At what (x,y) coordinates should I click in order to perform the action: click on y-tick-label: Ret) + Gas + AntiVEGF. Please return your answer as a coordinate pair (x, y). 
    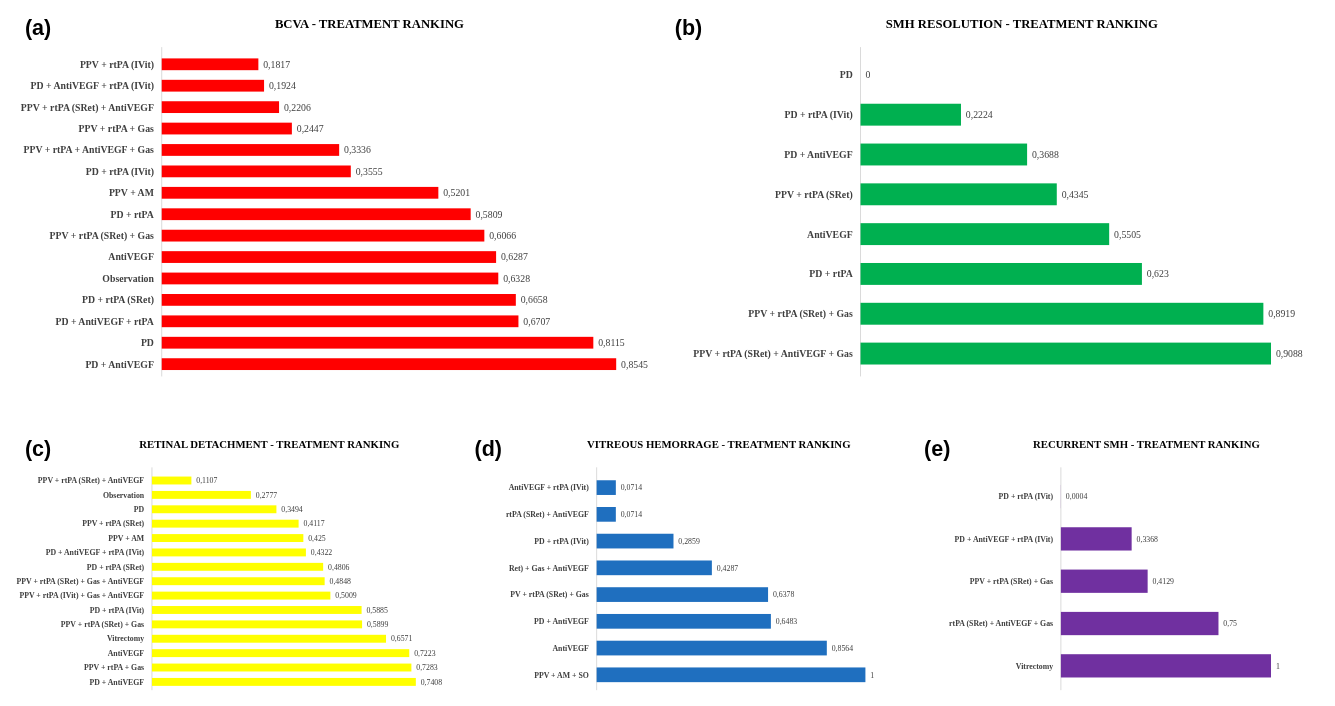
    Looking at the image, I should click on (549, 568).